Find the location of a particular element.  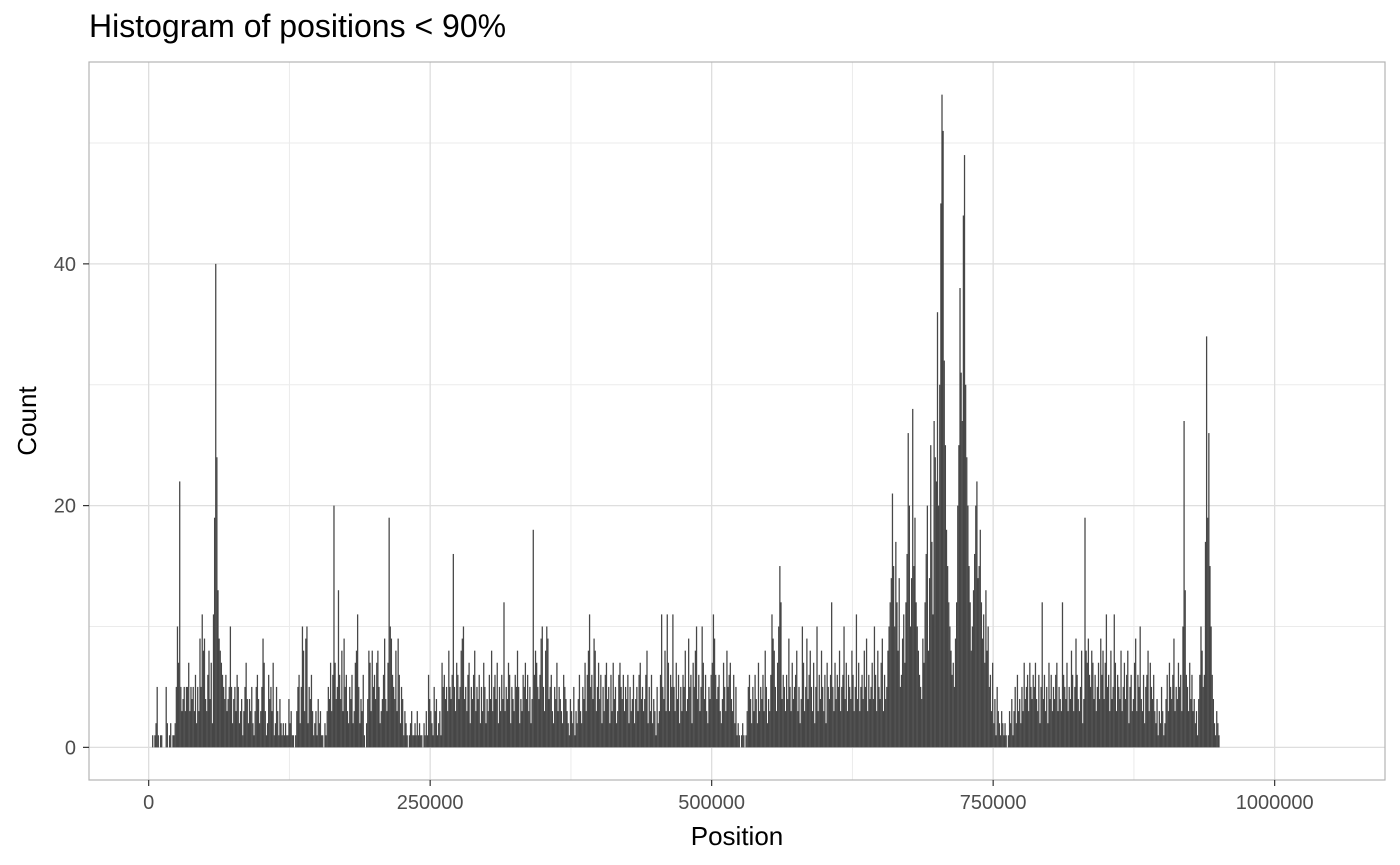

x-tick-label: 500000 is located at coordinates (711, 803).